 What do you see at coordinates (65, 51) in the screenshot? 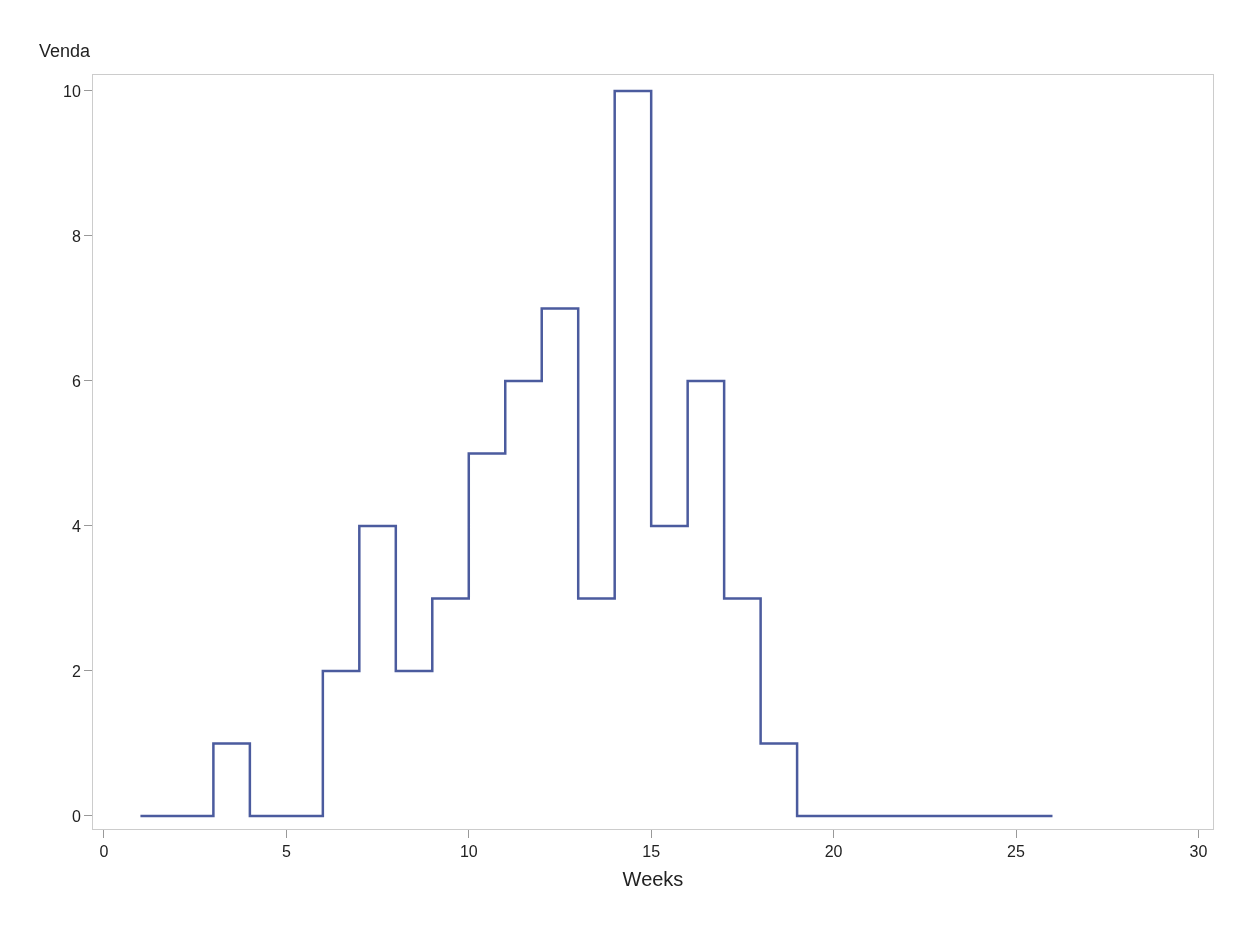
I see `y-axis-title: Venda` at bounding box center [65, 51].